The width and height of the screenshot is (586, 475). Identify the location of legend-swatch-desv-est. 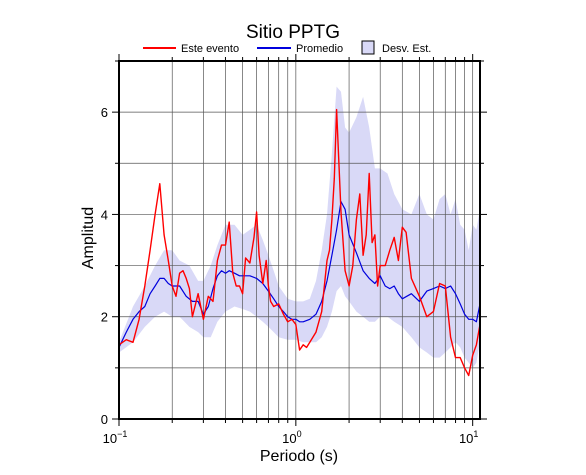
(368, 47).